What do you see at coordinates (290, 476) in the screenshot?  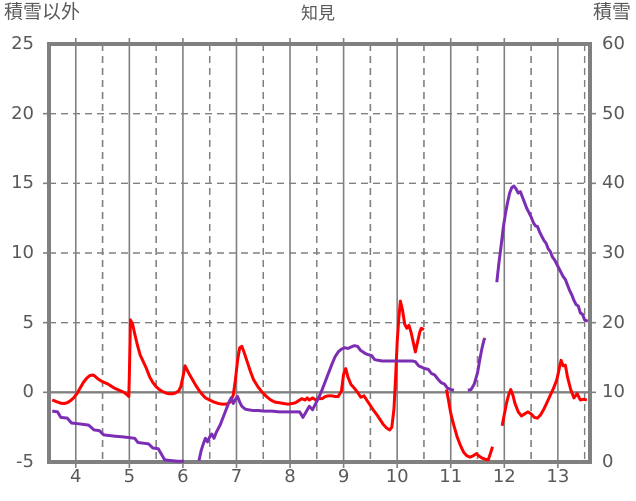 I see `x-axis-tick-label: 8` at bounding box center [290, 476].